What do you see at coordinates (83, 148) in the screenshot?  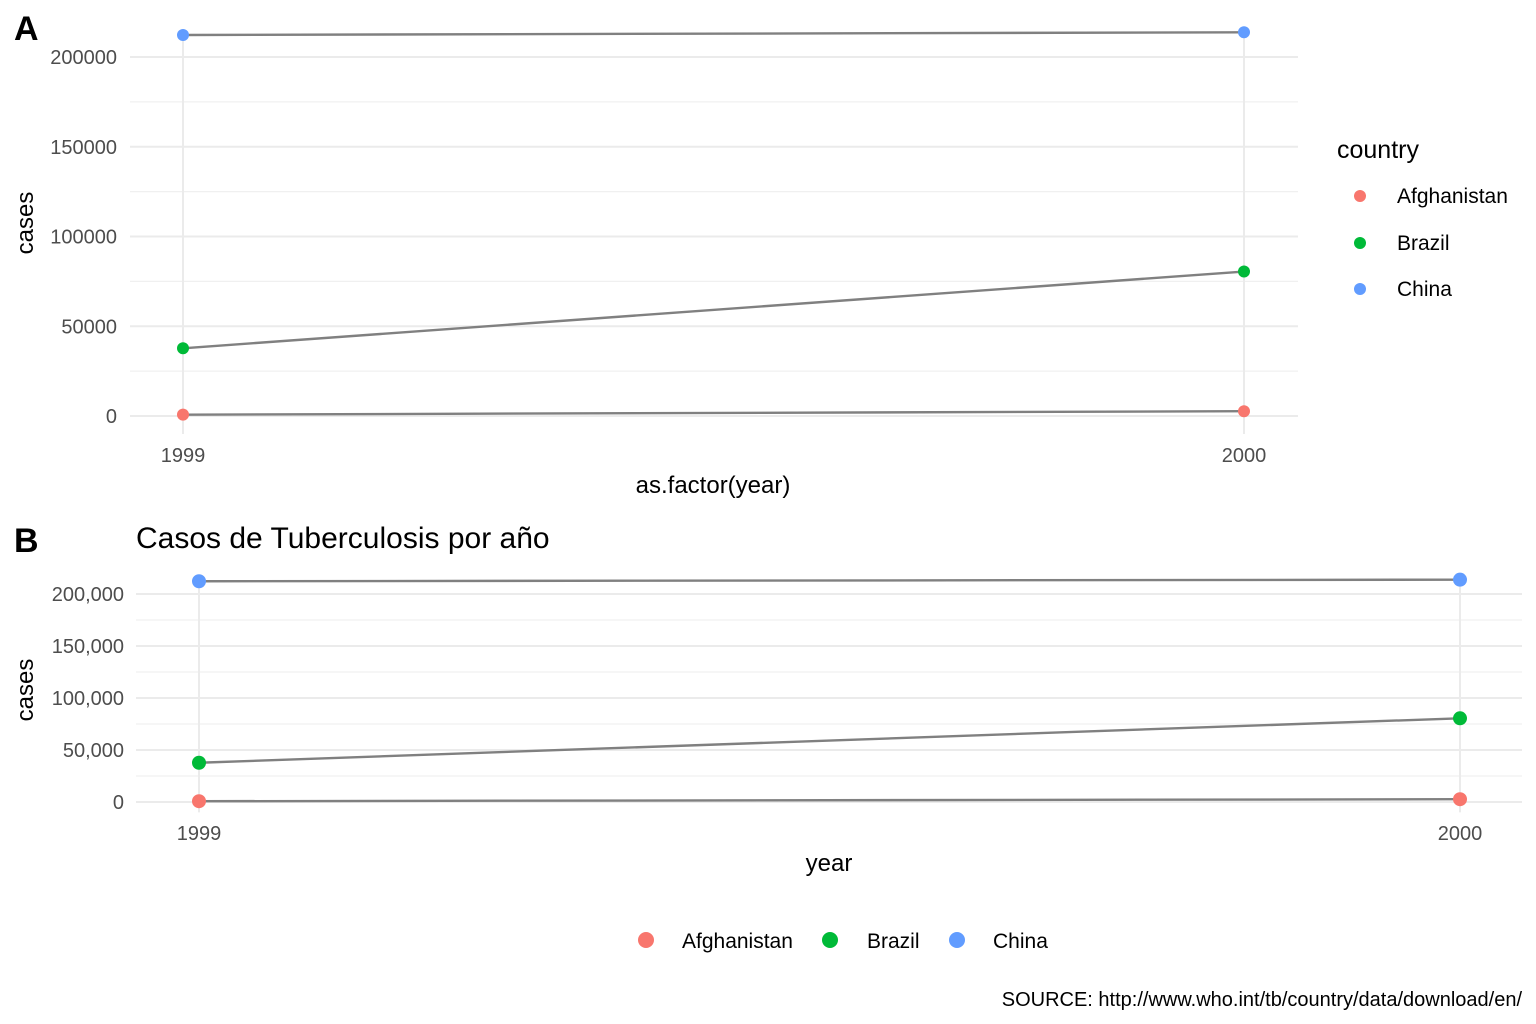 I see `y-tick-label: 150000` at bounding box center [83, 148].